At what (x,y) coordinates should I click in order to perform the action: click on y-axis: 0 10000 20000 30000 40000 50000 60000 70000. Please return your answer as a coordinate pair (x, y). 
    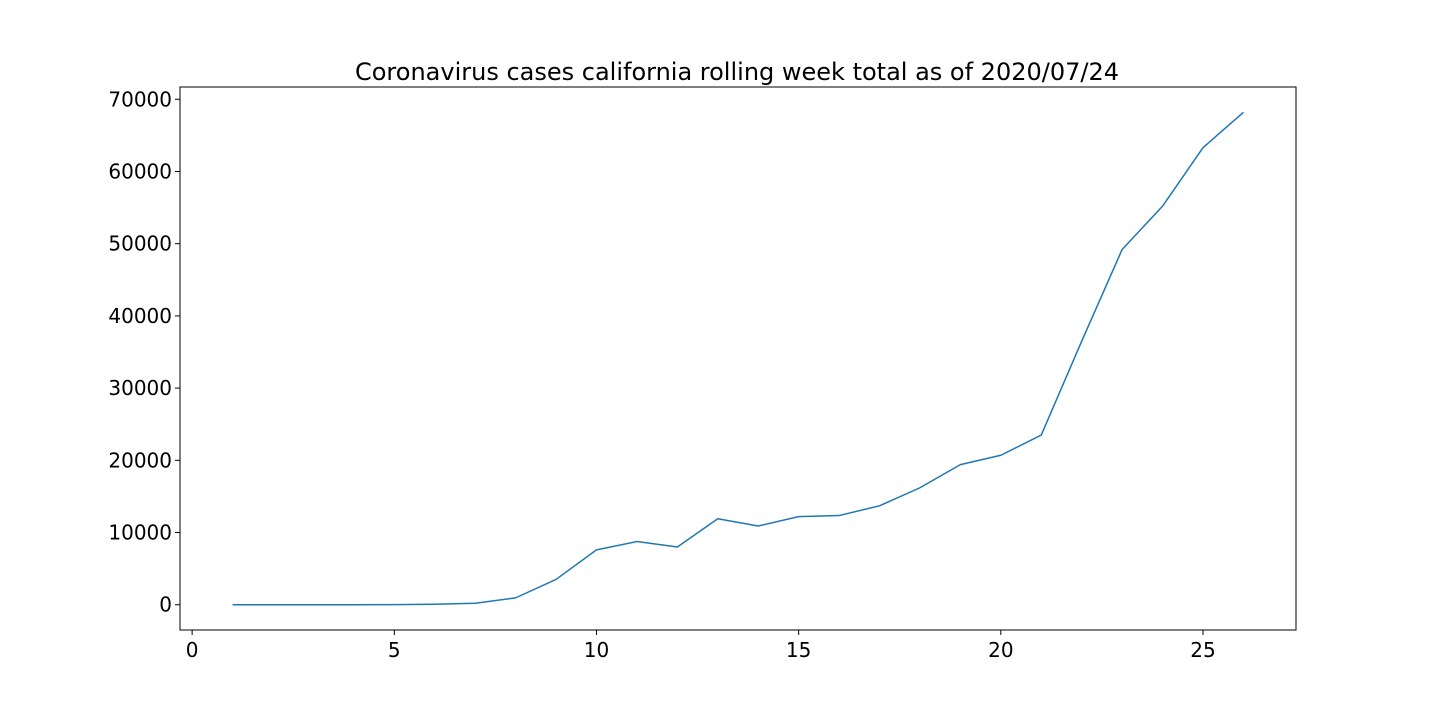
    Looking at the image, I should click on (144, 351).